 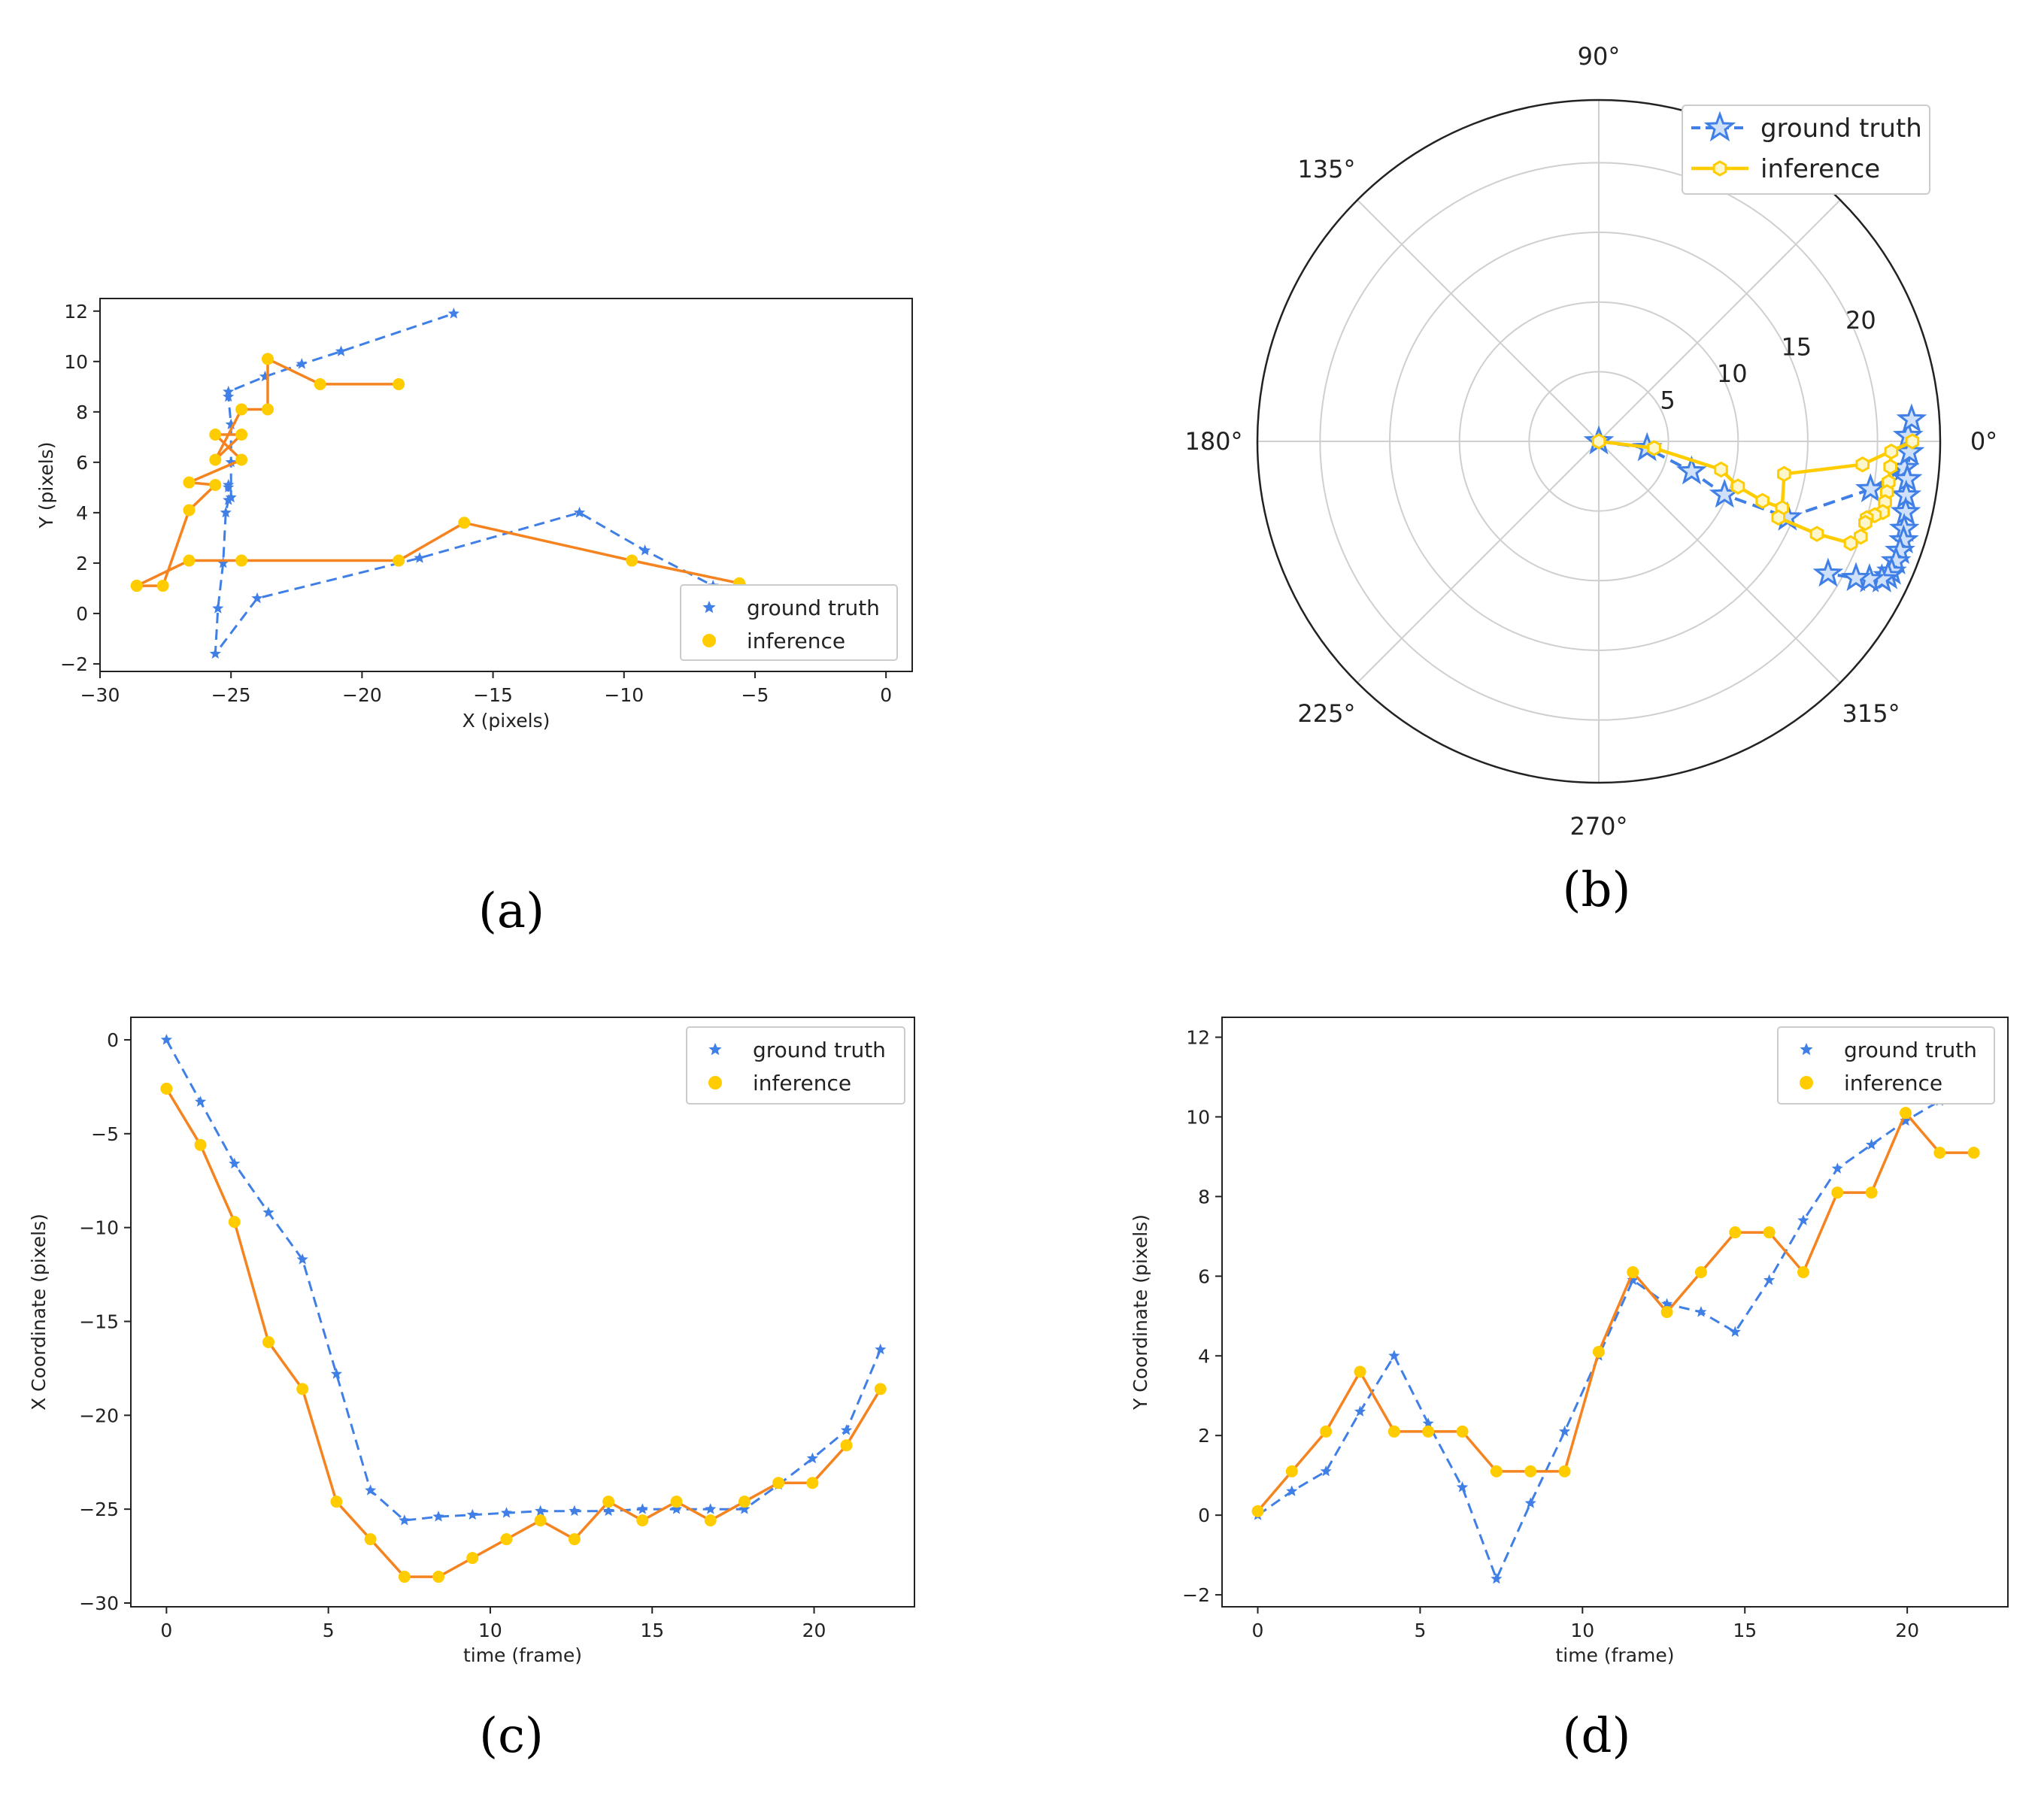 What do you see at coordinates (506, 721) in the screenshot?
I see `x-axis-label: X (pixels)` at bounding box center [506, 721].